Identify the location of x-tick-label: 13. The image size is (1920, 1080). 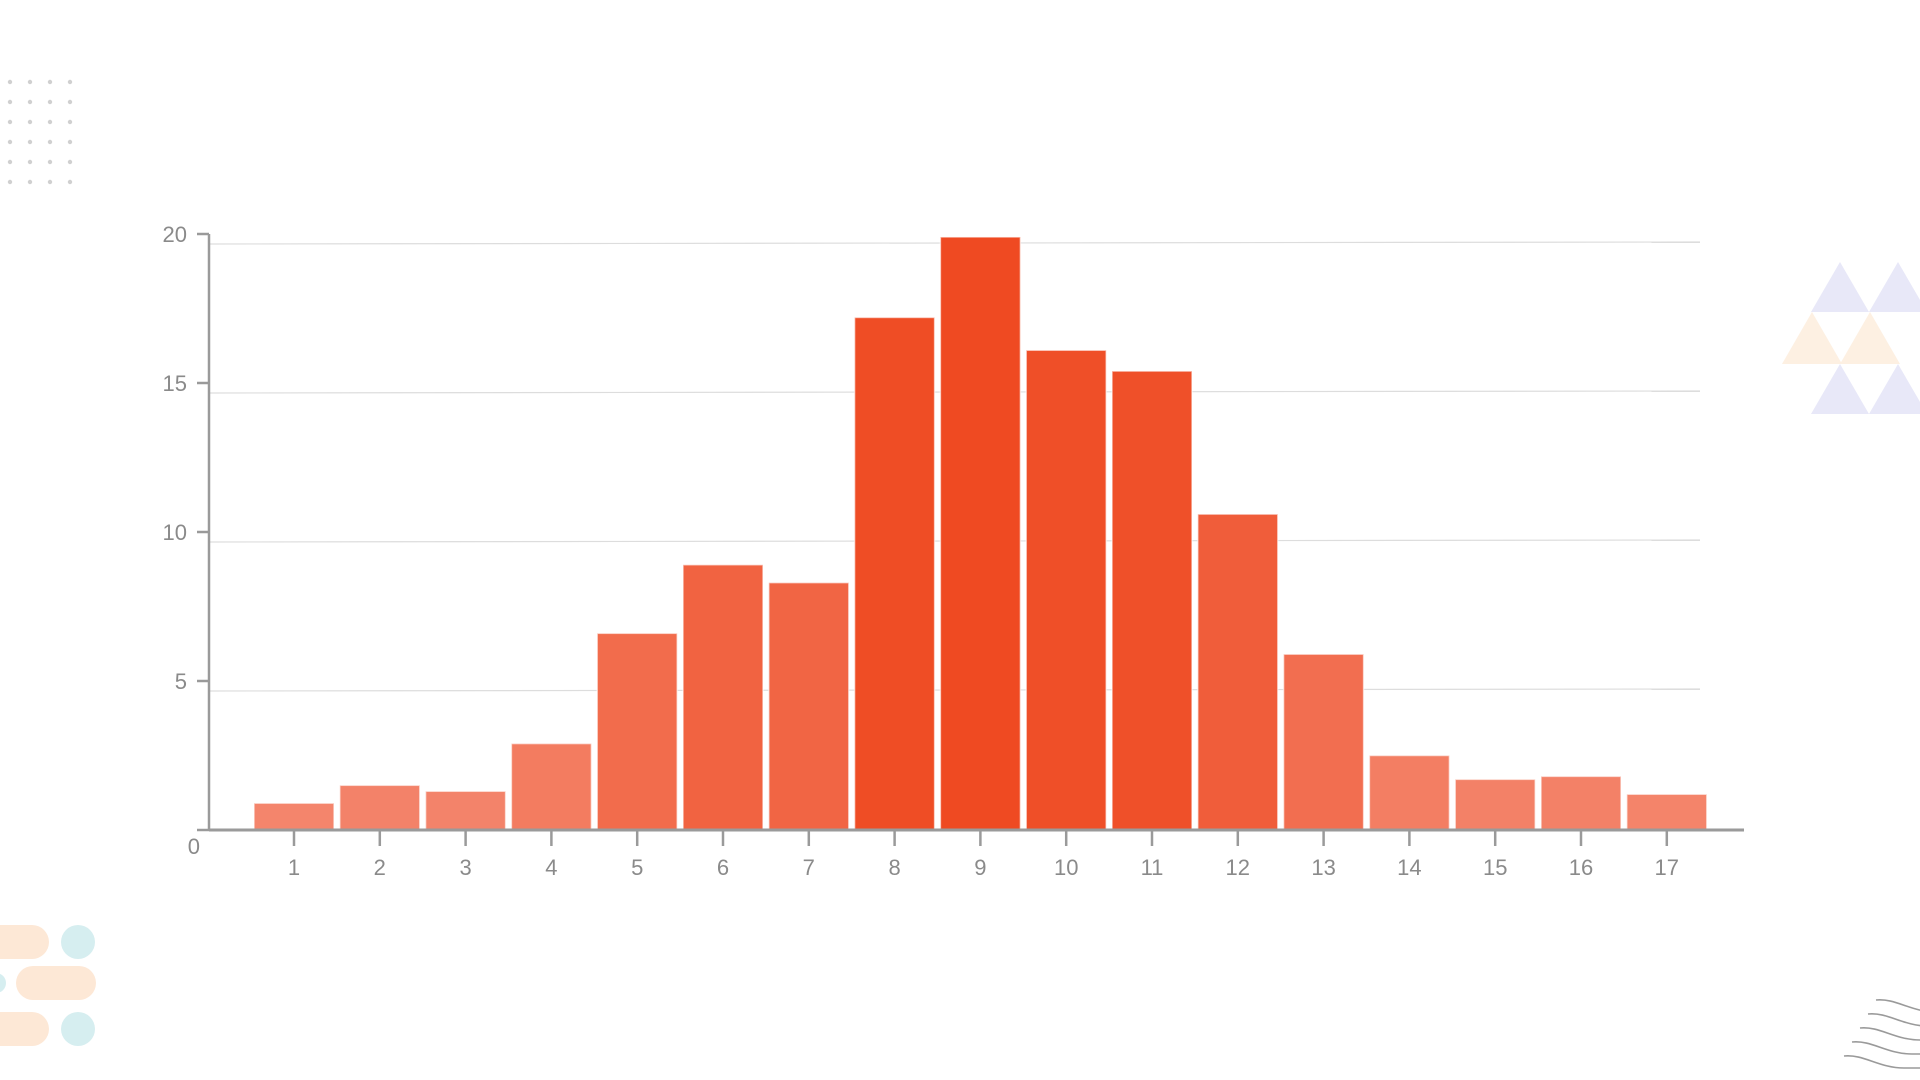
(1323, 867).